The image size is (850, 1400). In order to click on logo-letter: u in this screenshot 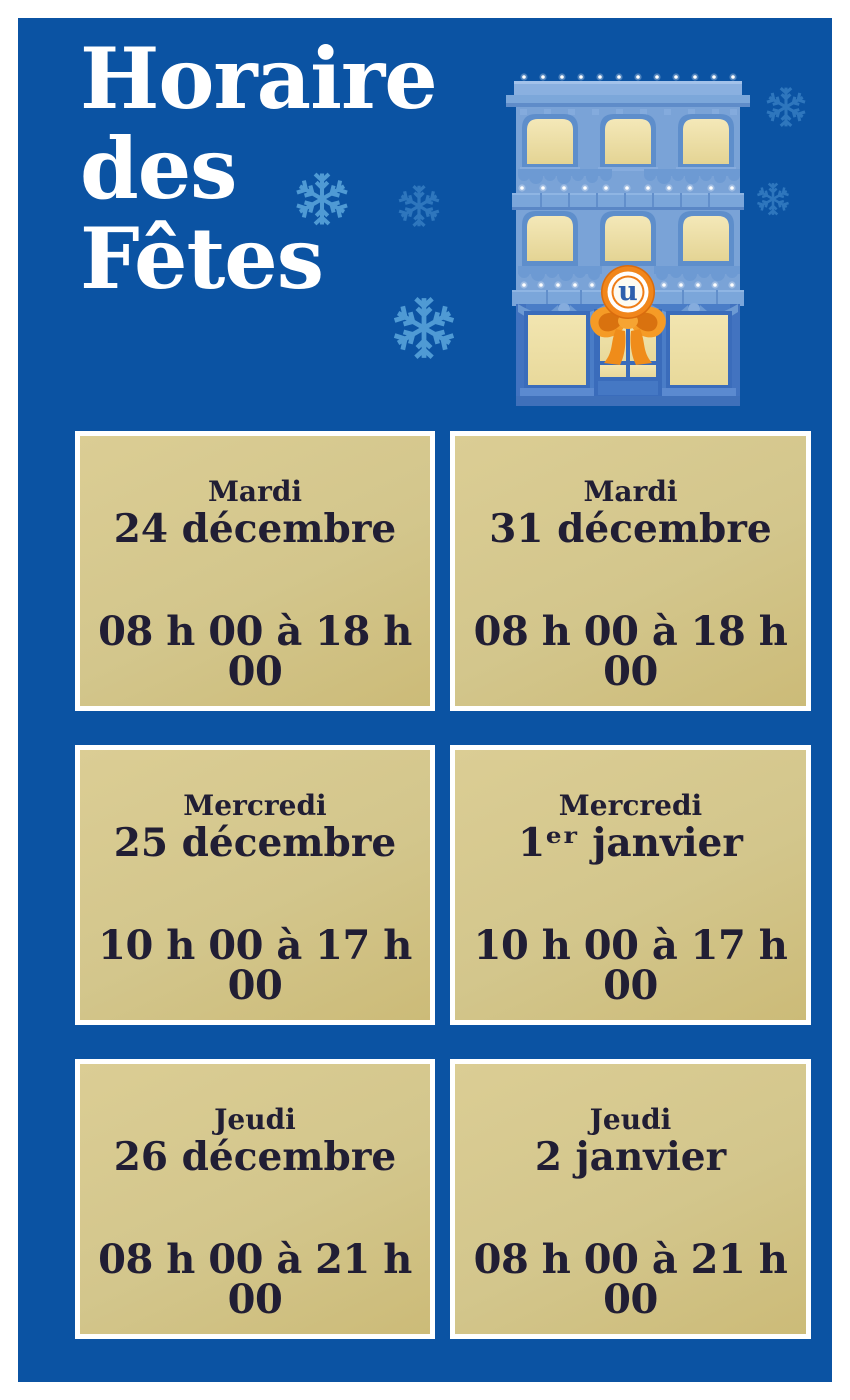, I will do `click(628, 291)`.